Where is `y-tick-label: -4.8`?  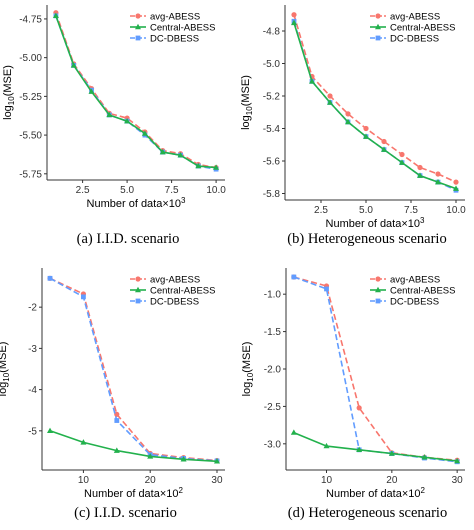 y-tick-label: -4.8 is located at coordinates (272, 32).